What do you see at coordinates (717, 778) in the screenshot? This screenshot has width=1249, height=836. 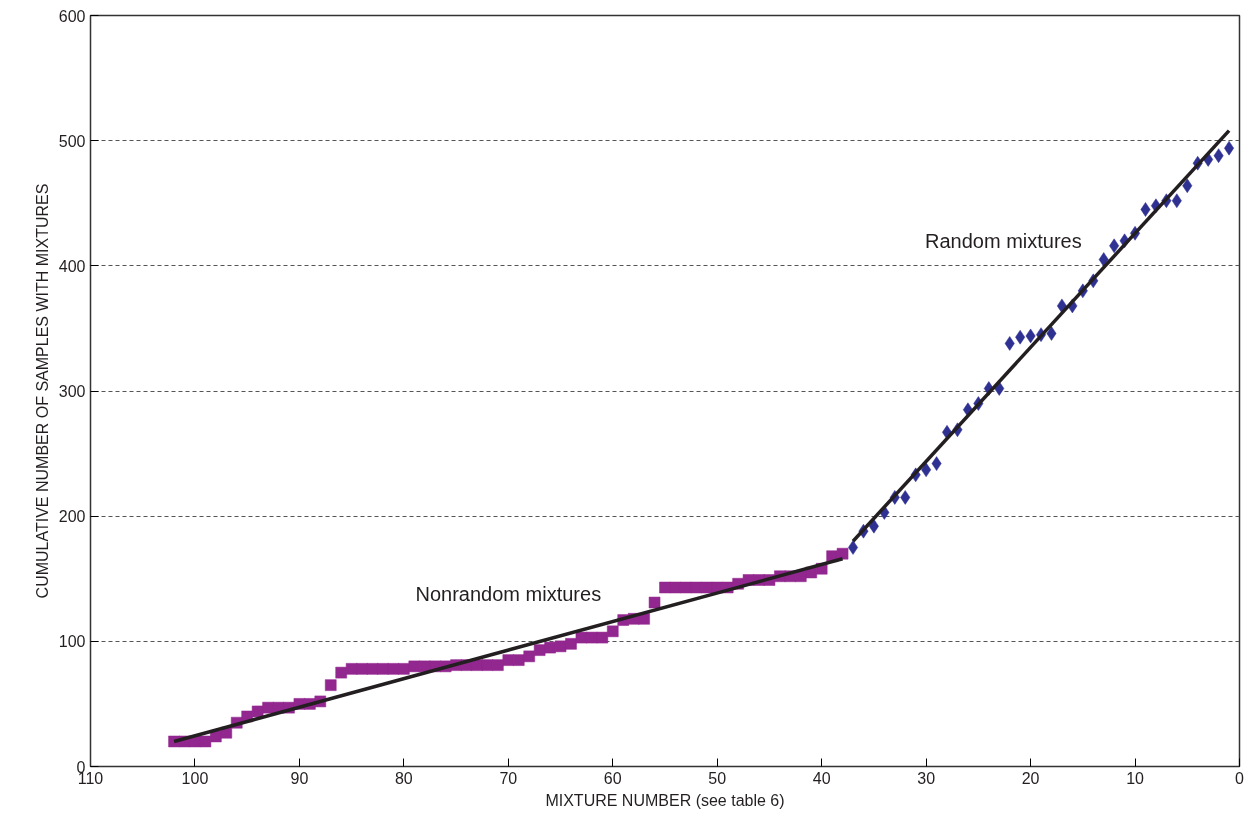 I see `x-tick-label: 50` at bounding box center [717, 778].